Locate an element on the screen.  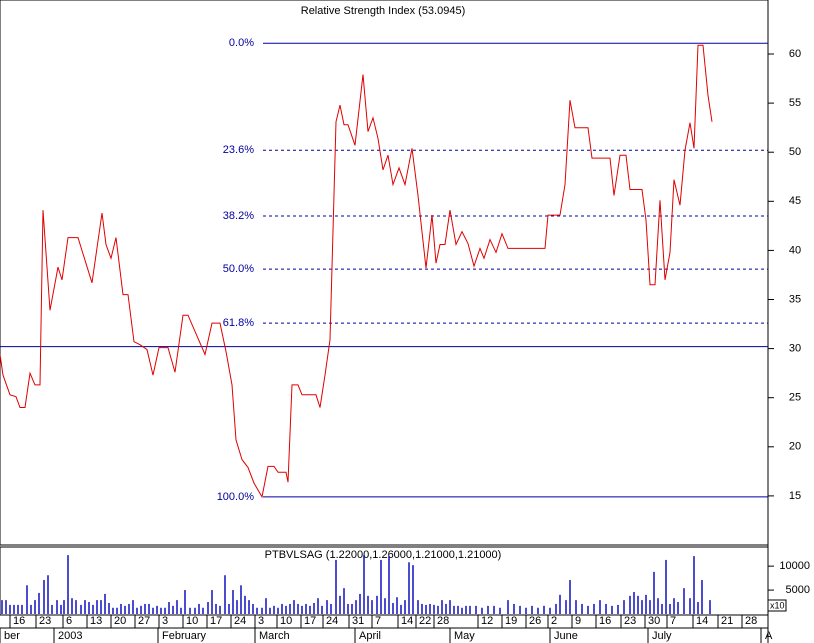
y-tick-label: 35 is located at coordinates (795, 299).